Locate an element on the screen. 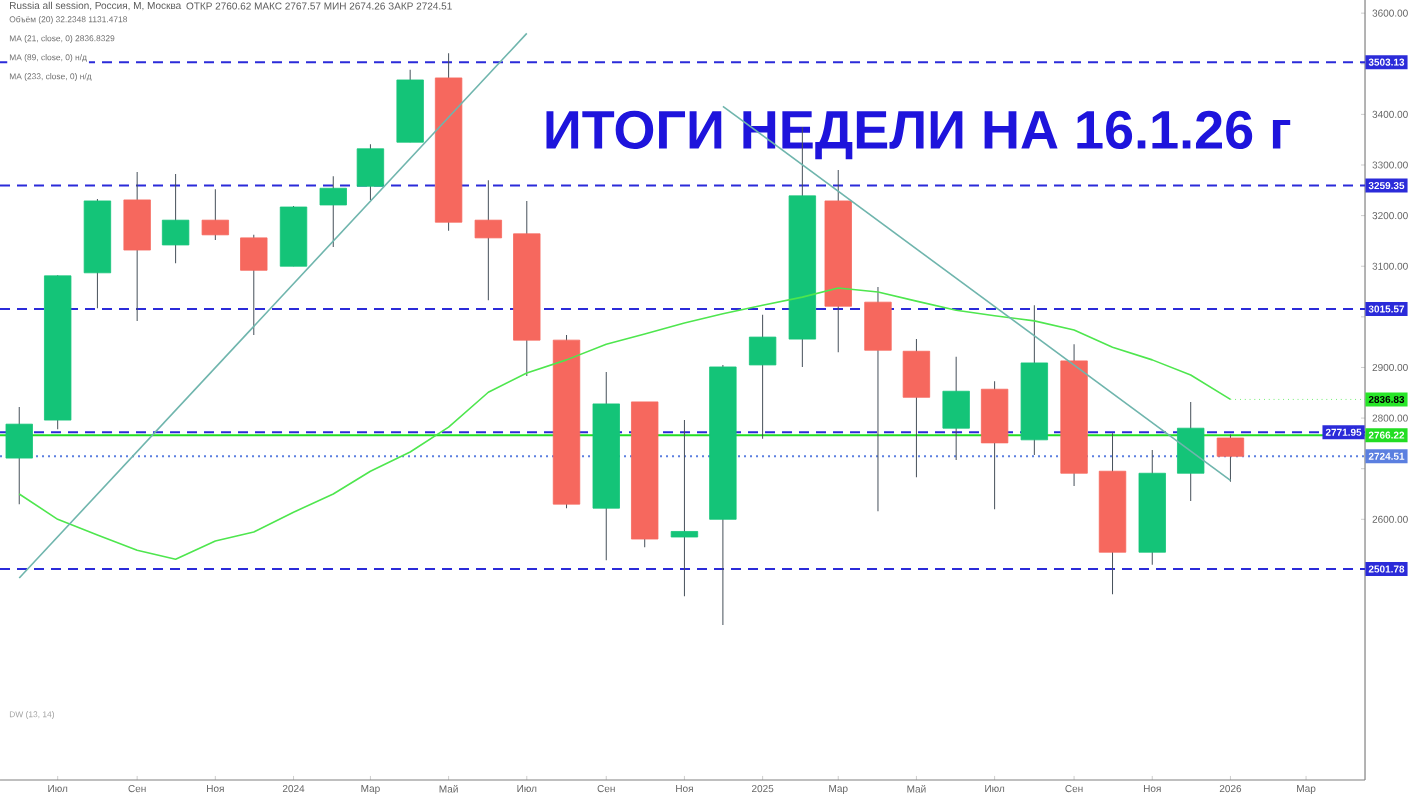 The height and width of the screenshot is (796, 1417). x-tick-label: 2025 is located at coordinates (763, 789).